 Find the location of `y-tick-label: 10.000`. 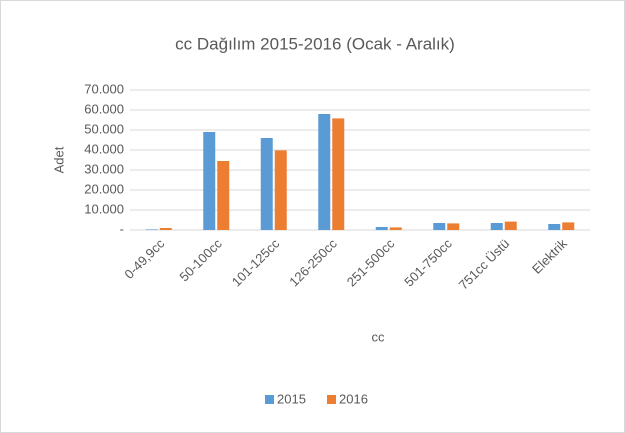

y-tick-label: 10.000 is located at coordinates (104, 208).